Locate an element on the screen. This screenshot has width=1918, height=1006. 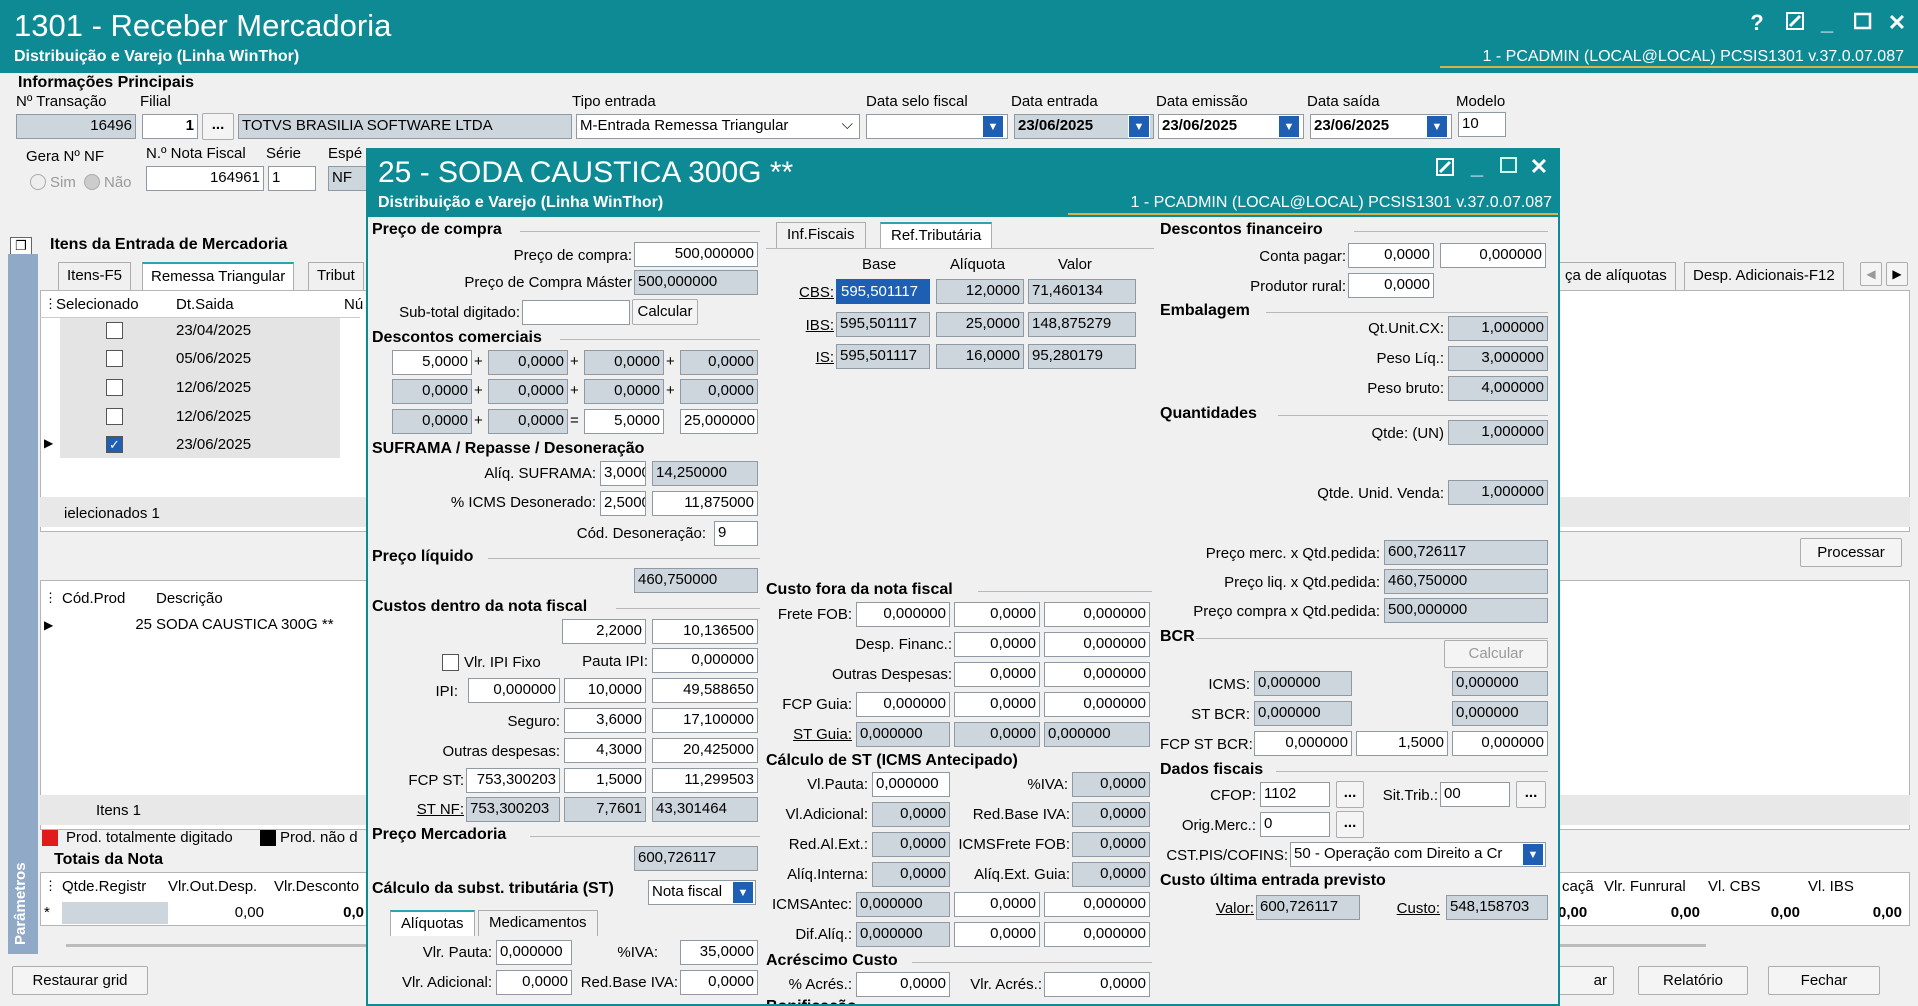
ipi-base-field: 0,000000 is located at coordinates (514, 690).